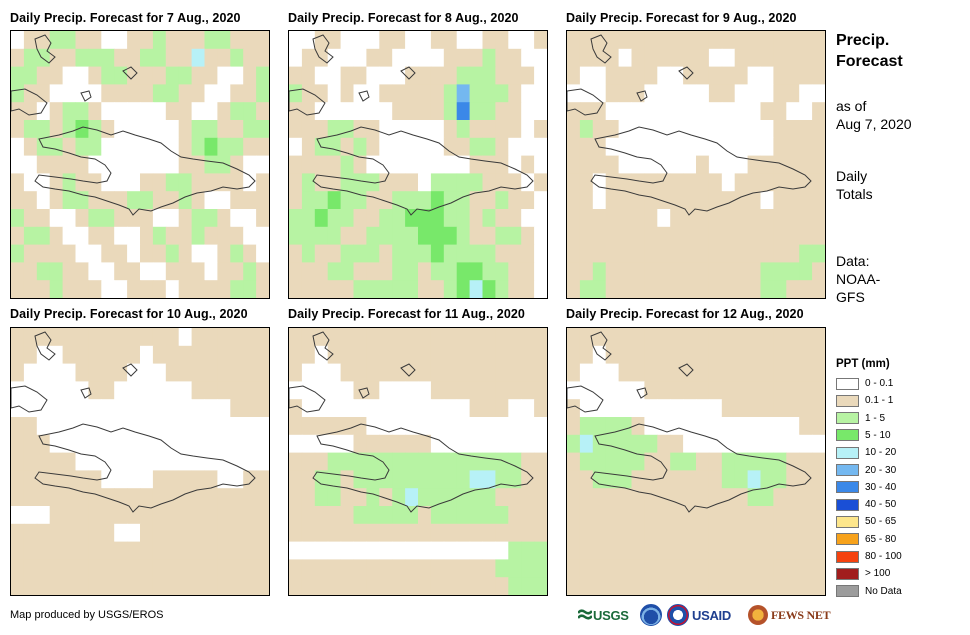 The image size is (970, 635). I want to click on legend-item: 5 - 10, so click(863, 435).